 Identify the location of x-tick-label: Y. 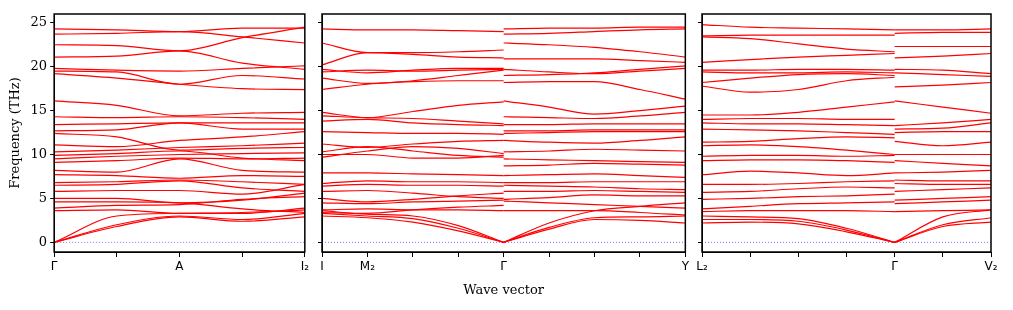
(685, 266).